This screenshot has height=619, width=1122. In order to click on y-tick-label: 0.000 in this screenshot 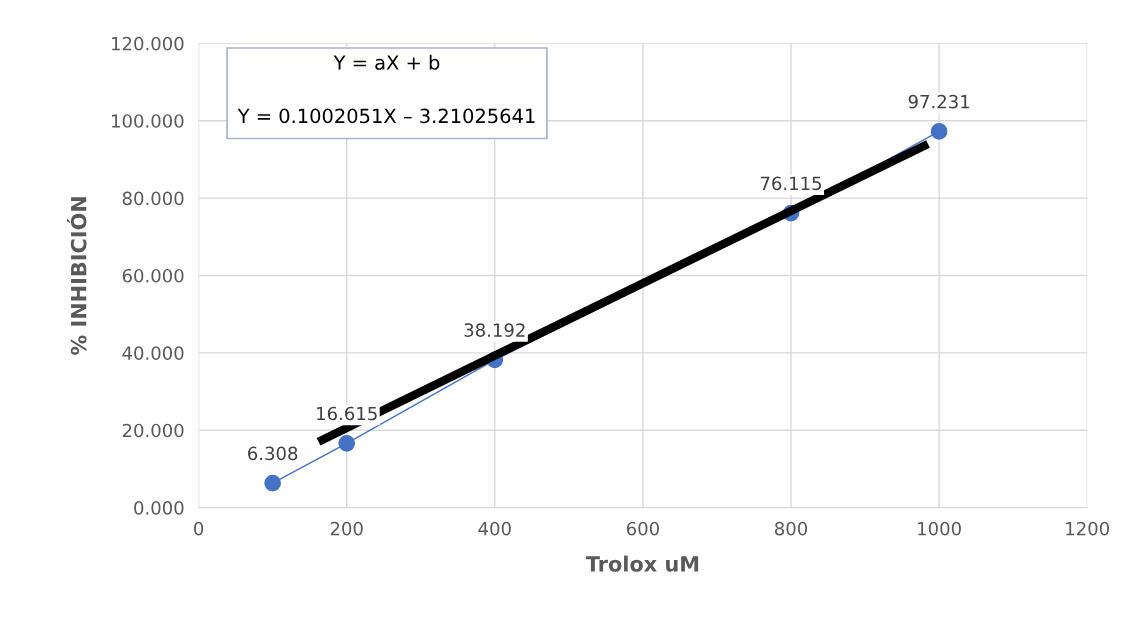, I will do `click(159, 508)`.